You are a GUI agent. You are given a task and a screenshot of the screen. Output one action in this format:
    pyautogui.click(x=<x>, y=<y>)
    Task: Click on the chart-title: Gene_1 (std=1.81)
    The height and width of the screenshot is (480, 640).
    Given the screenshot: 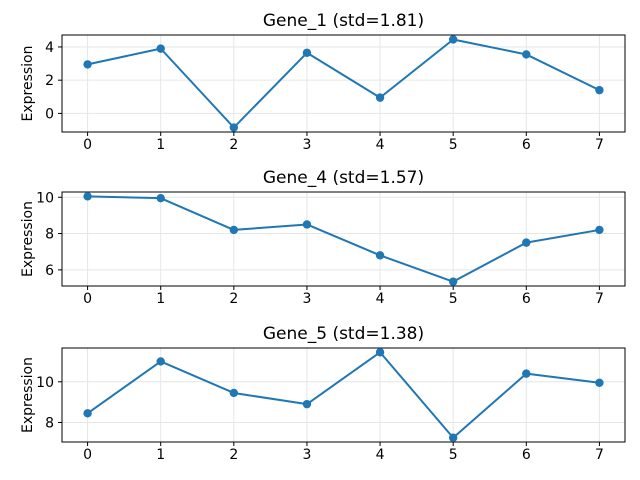 What is the action you would take?
    pyautogui.click(x=343, y=21)
    